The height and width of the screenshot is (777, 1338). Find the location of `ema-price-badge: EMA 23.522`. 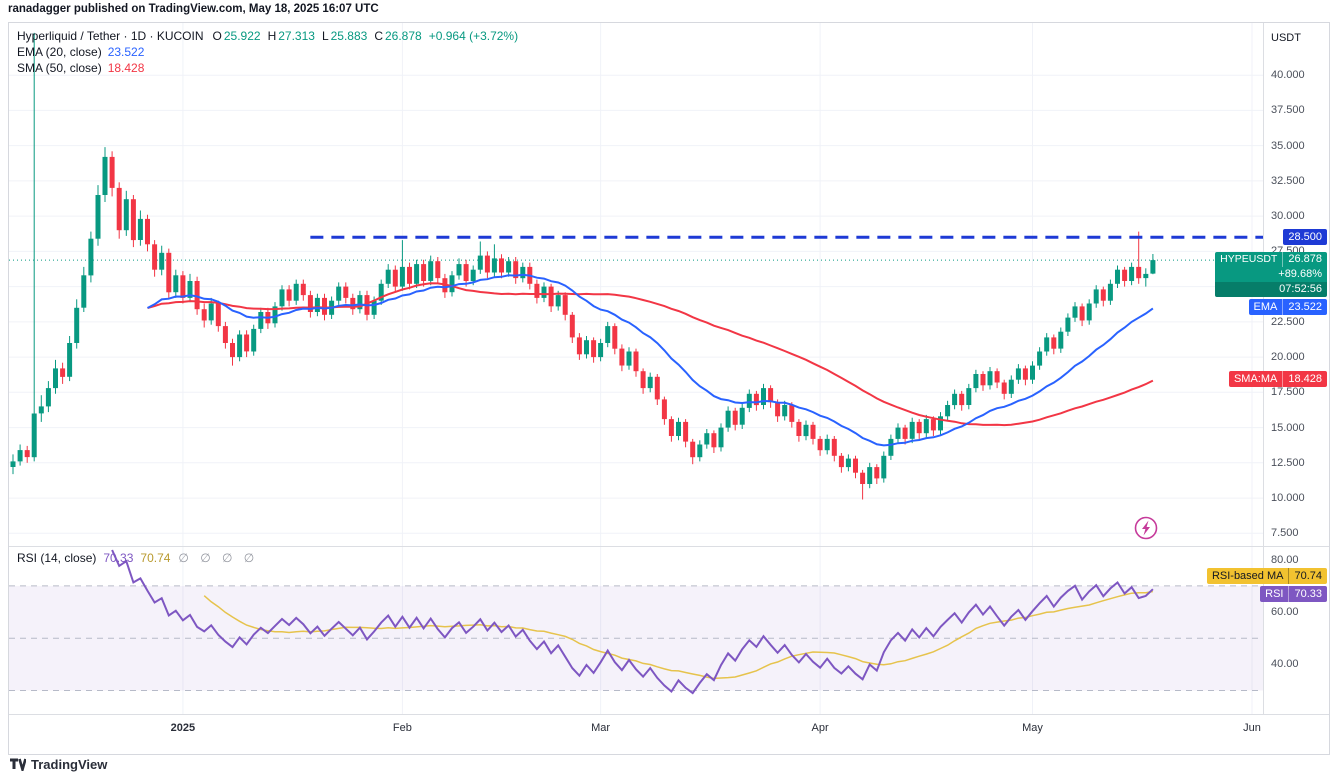

ema-price-badge: EMA 23.522 is located at coordinates (1287, 307).